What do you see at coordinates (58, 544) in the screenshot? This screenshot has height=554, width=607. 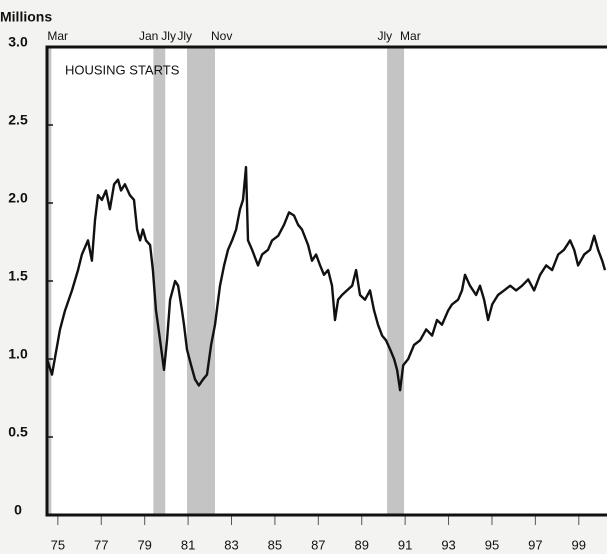 I see `x-tick-label: 75` at bounding box center [58, 544].